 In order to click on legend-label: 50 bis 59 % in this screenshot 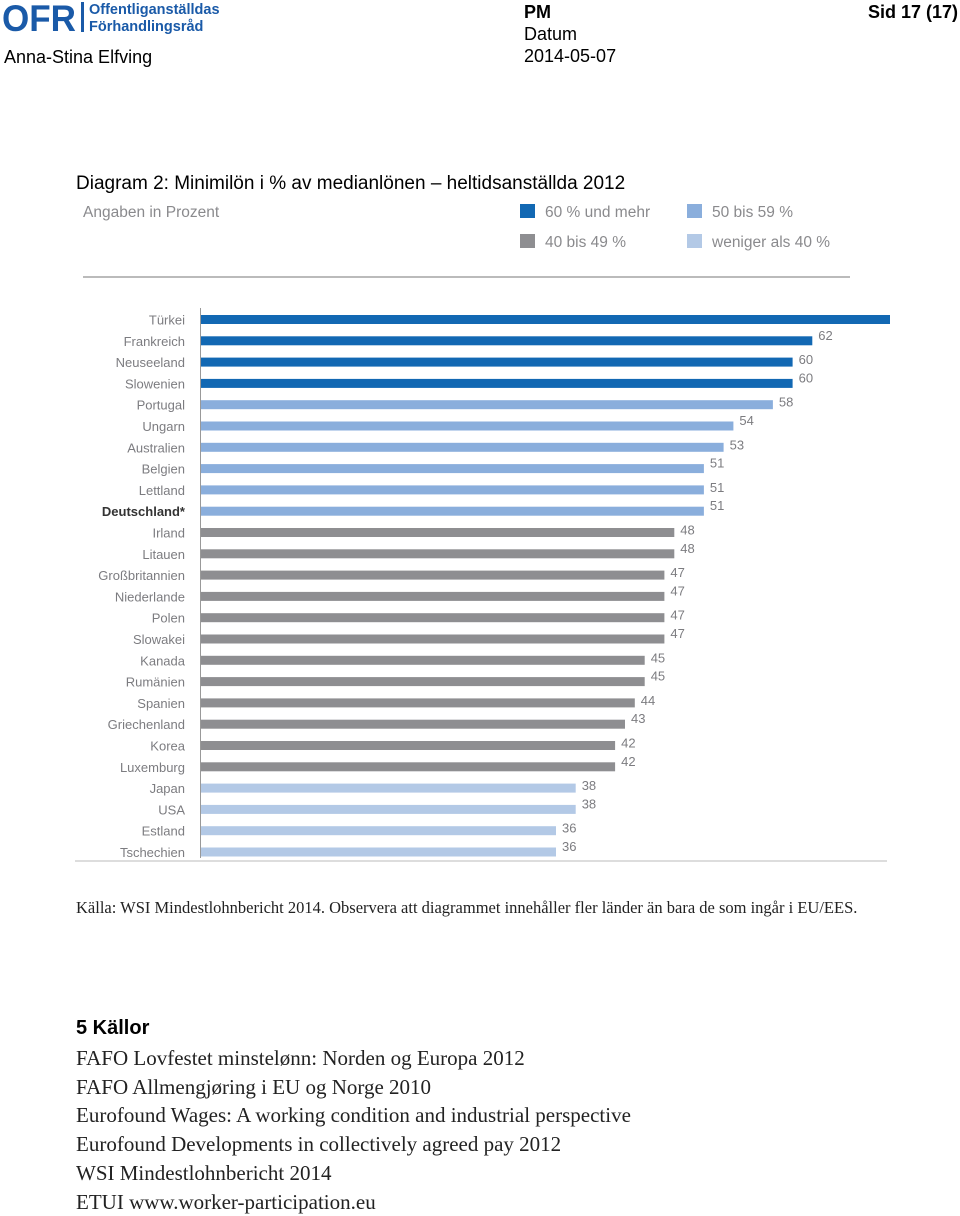, I will do `click(752, 212)`.